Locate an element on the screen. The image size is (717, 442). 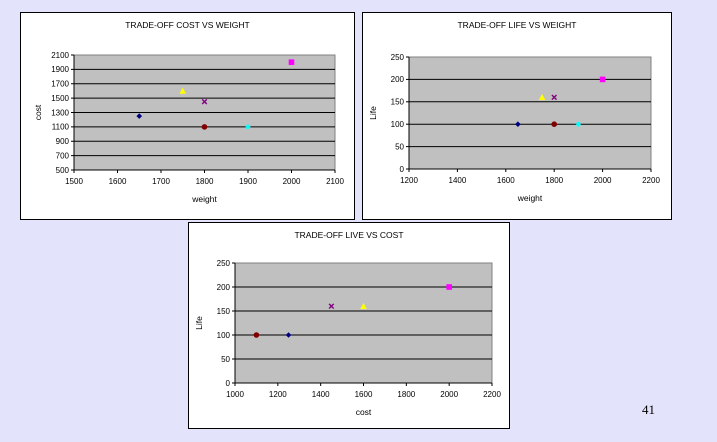
y-tick-label: 1700 is located at coordinates (60, 84).